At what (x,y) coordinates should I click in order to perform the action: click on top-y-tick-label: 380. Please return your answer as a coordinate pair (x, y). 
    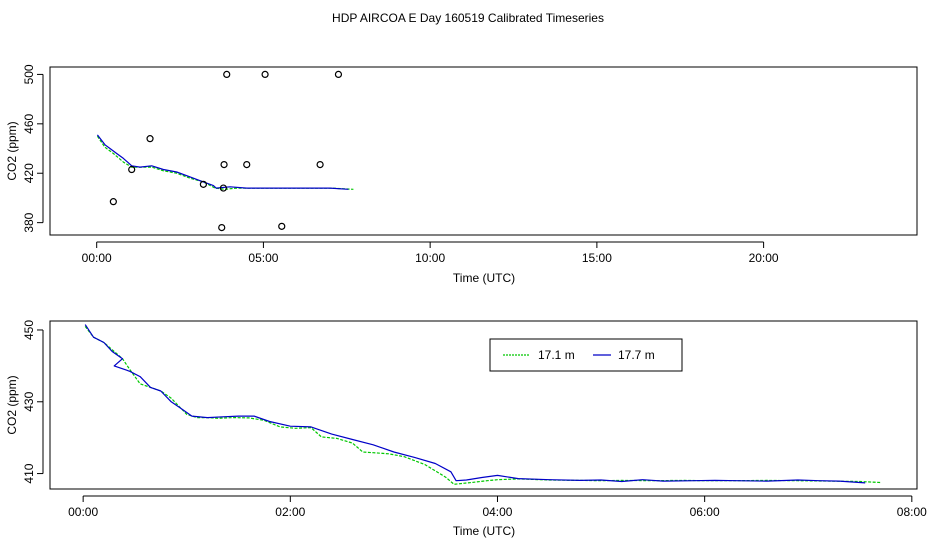
    Looking at the image, I should click on (29, 222).